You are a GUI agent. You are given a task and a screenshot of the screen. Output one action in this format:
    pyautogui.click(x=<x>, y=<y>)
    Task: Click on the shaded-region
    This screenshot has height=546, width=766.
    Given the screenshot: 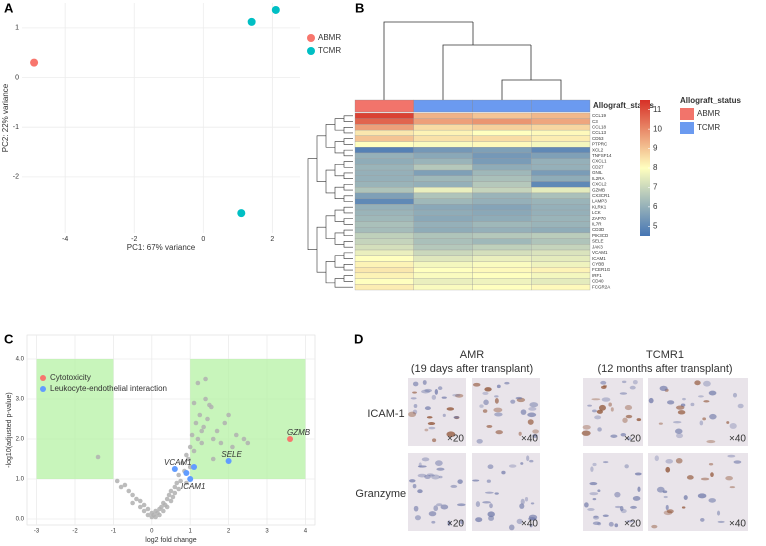 What is the action you would take?
    pyautogui.click(x=75, y=419)
    